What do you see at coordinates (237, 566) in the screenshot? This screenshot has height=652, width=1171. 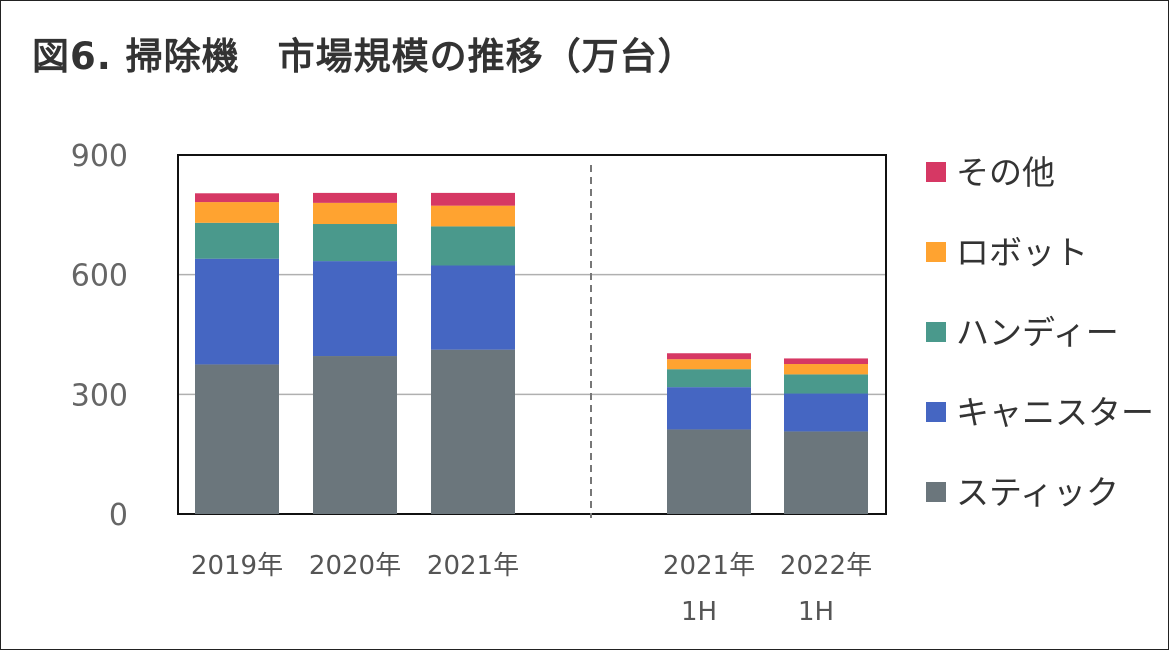 I see `x-tick-label: 2019年` at bounding box center [237, 566].